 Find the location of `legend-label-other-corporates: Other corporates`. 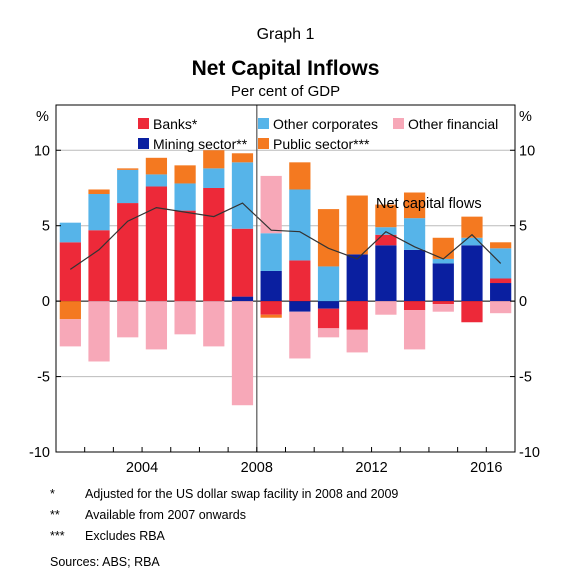

legend-label-other-corporates: Other corporates is located at coordinates (325, 124).